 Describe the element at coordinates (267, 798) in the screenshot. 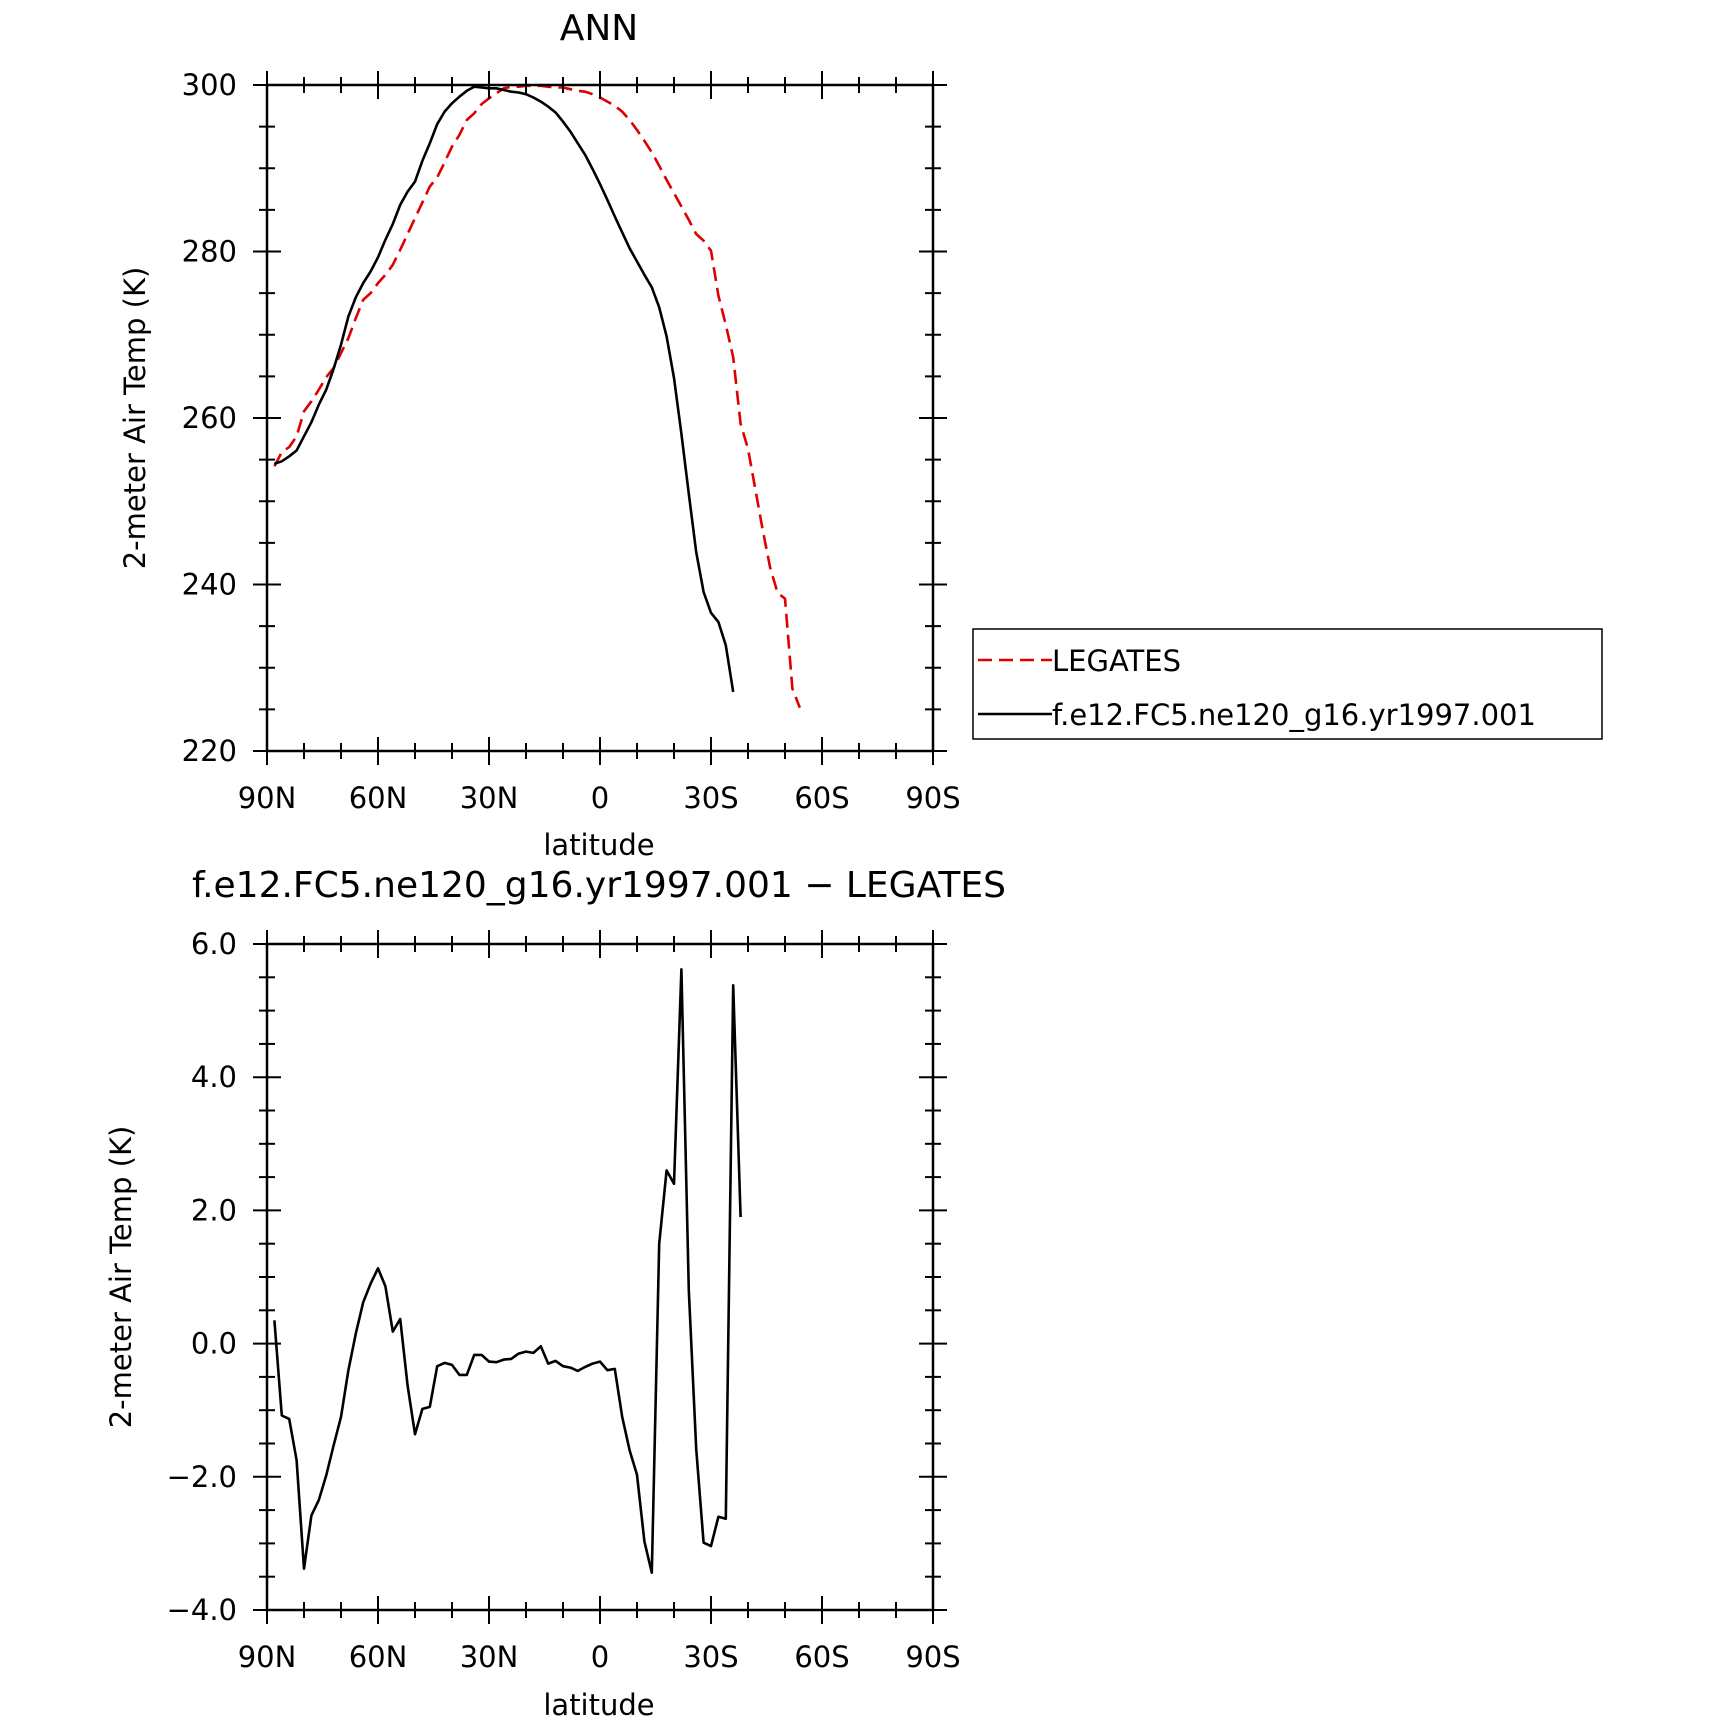

I see `top-x-tick-label: 90N` at that location.